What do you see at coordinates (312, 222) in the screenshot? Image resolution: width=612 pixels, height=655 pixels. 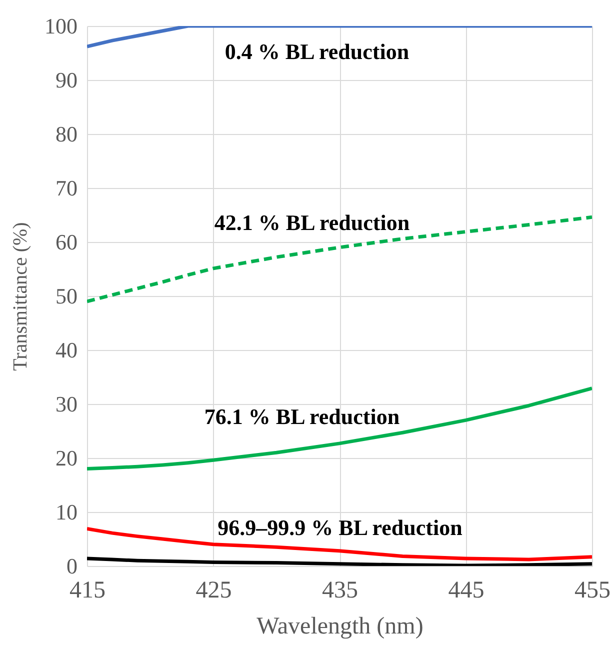 I see `annotation: 42.1 % BL reduction` at bounding box center [312, 222].